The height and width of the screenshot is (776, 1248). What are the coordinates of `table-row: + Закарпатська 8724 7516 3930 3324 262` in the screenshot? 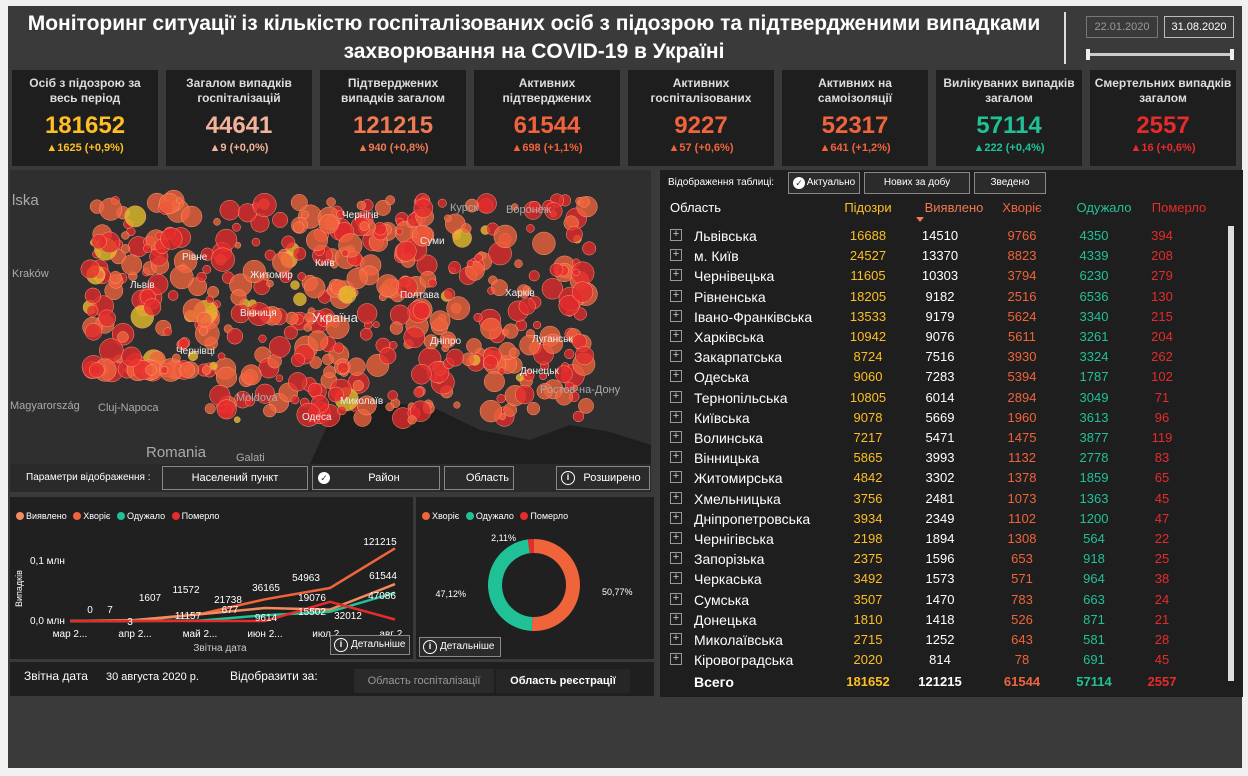 It's located at (944, 357).